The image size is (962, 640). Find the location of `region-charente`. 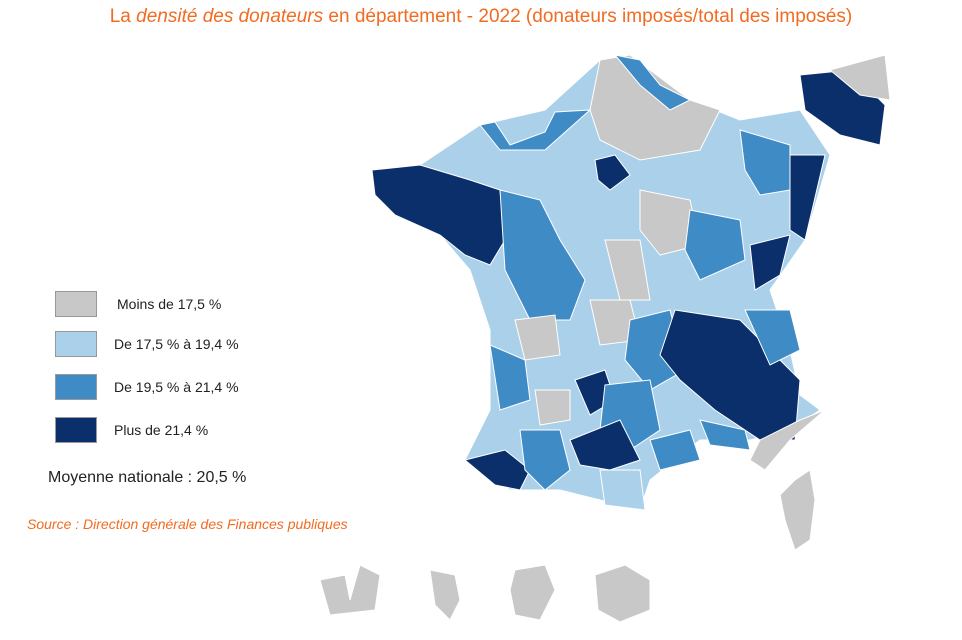

region-charente is located at coordinates (510, 377).